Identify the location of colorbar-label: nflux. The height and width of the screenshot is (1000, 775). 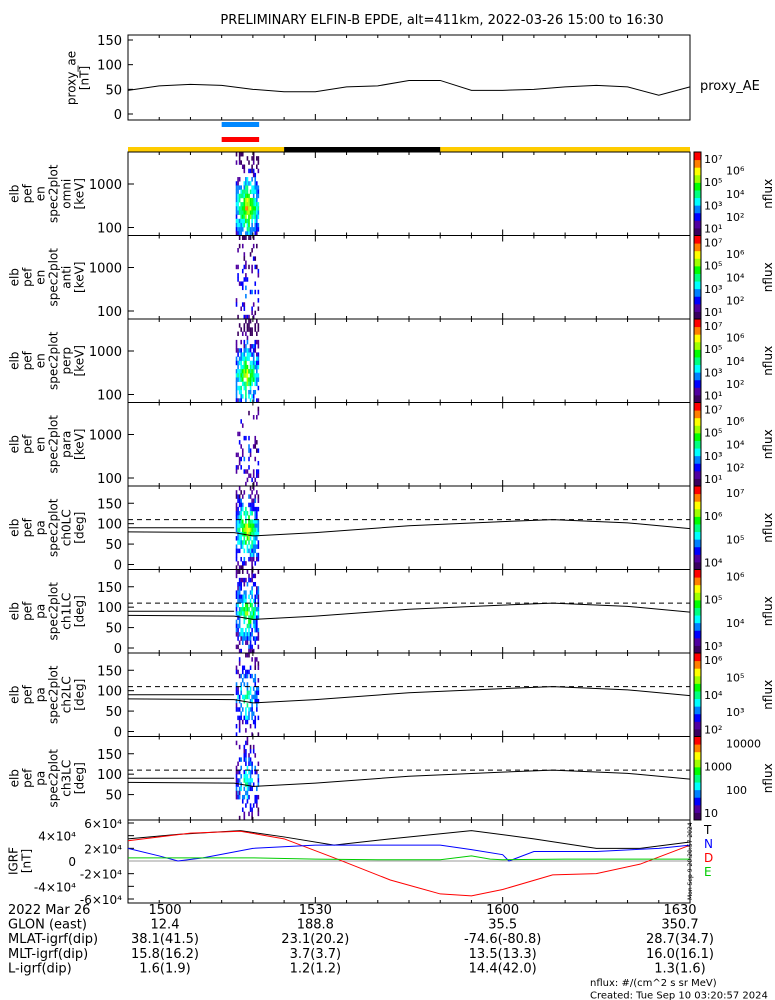
(768, 528).